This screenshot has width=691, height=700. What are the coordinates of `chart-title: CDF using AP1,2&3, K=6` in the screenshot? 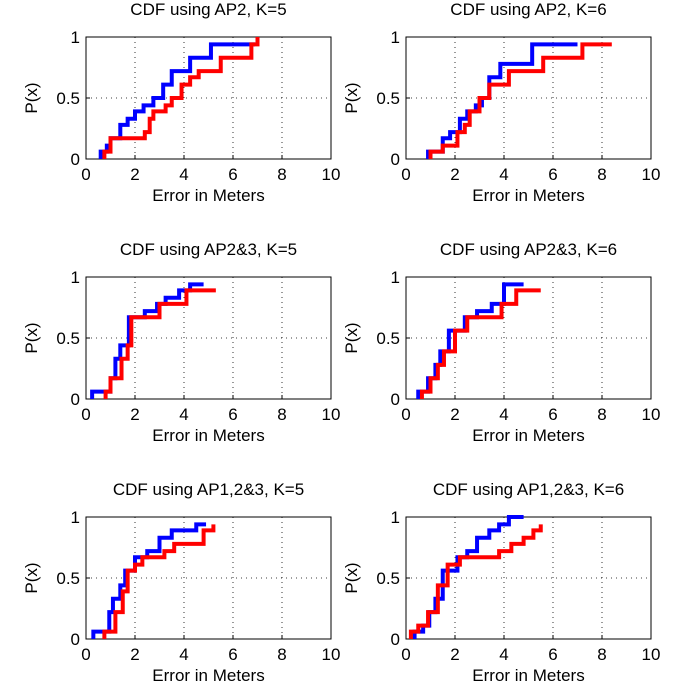 It's located at (528, 489).